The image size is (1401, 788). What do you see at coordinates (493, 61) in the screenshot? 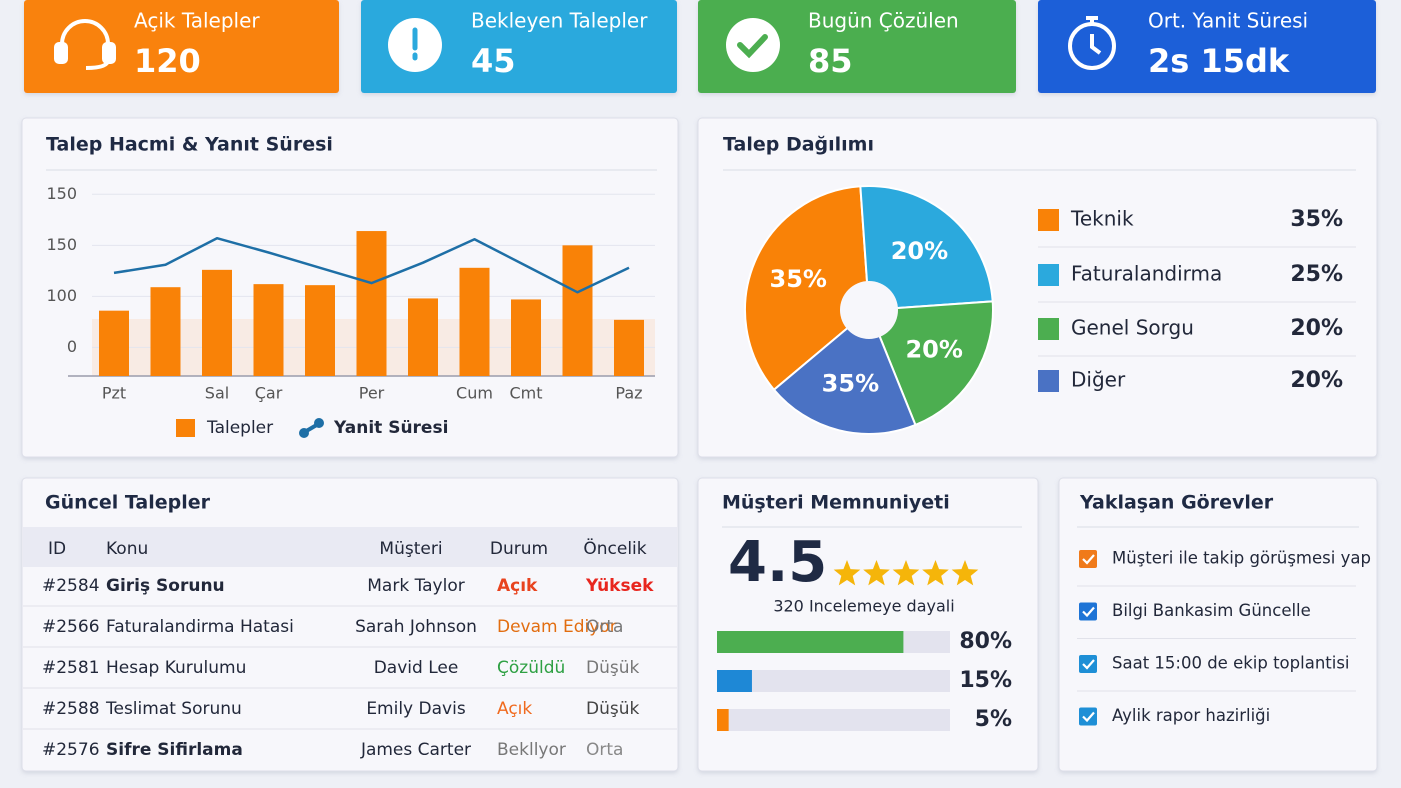
I see `kpi-value: 45` at bounding box center [493, 61].